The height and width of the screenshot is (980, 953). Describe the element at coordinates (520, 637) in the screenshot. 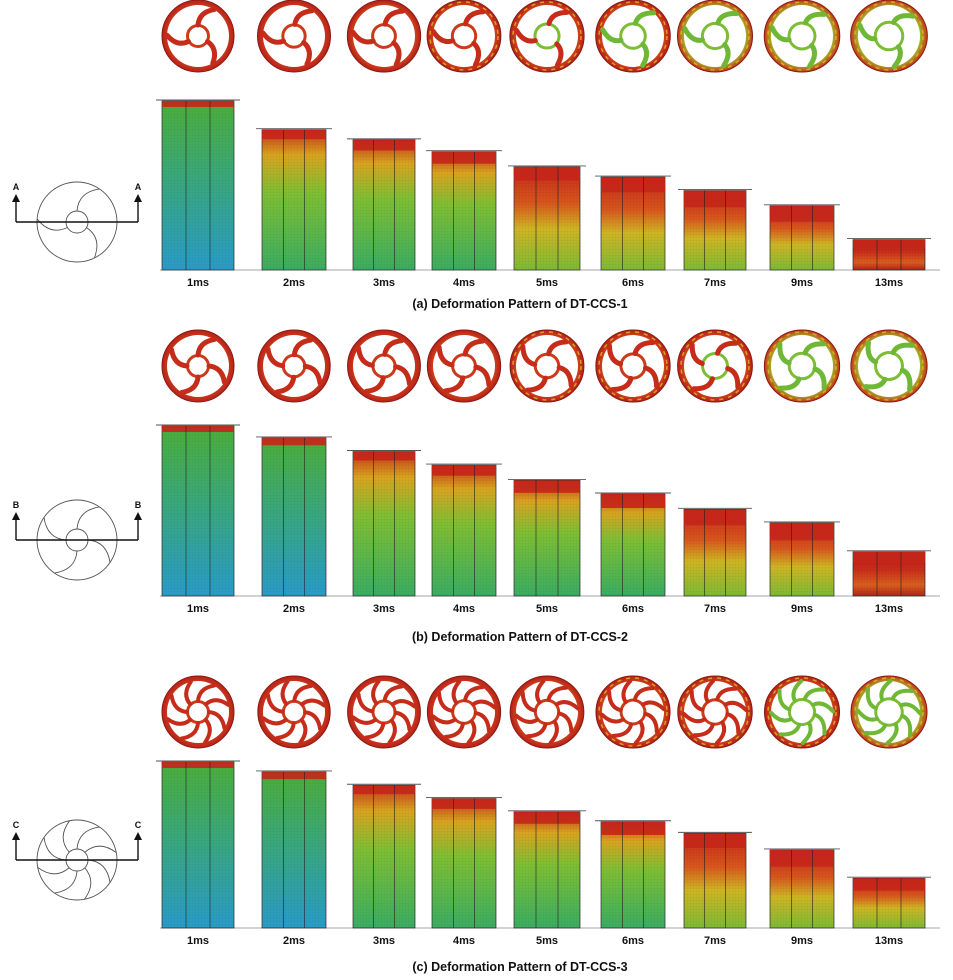

I see `panel-caption: (b) Deformation Pattern of DT-CCS-2` at that location.